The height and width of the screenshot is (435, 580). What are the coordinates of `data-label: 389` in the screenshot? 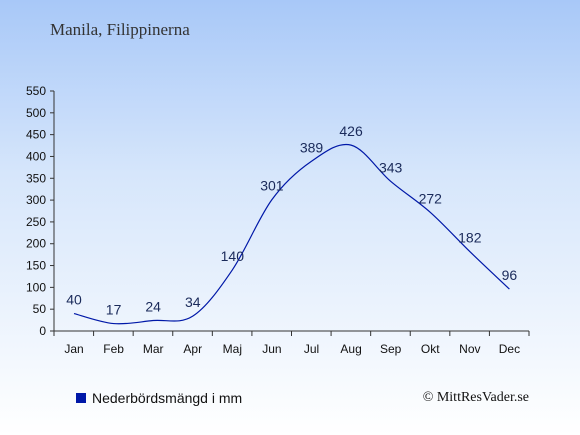 It's located at (312, 147).